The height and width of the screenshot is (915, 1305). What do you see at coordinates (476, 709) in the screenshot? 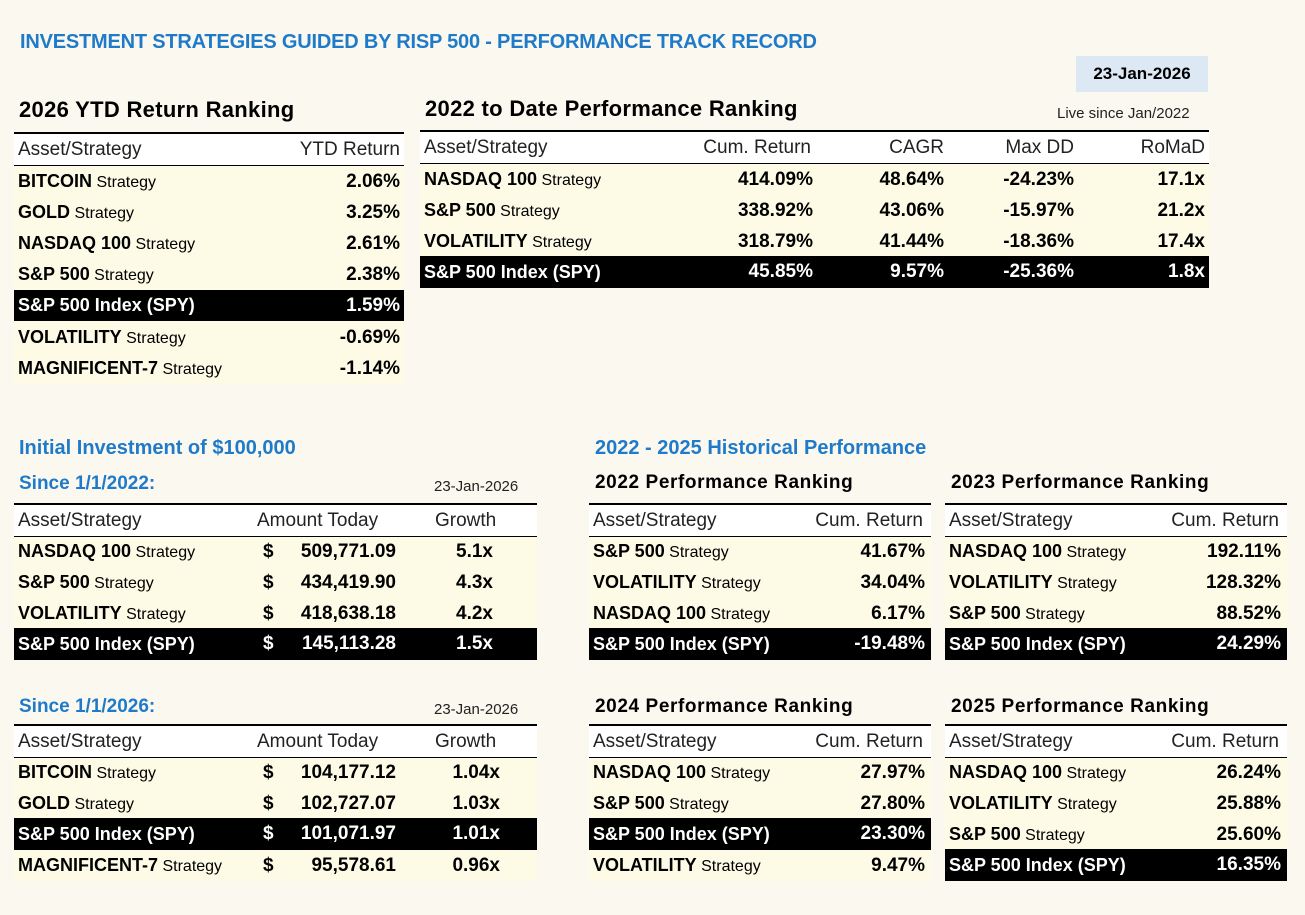
I see `since-2026-date: 23-Jan-2026` at bounding box center [476, 709].